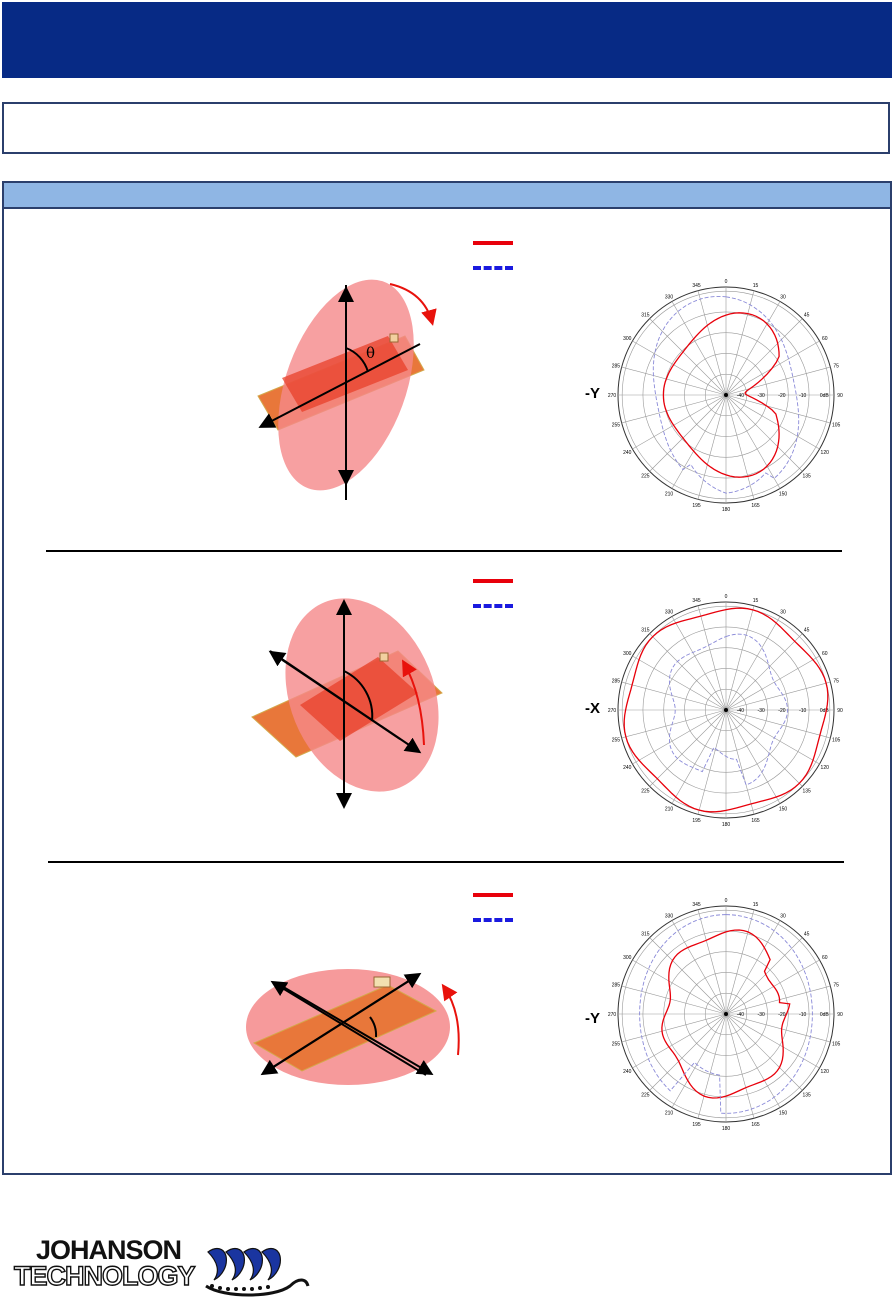 This screenshot has width=894, height=1307. Describe the element at coordinates (592, 393) in the screenshot. I see `axis-label-plot-1: -Y` at that location.